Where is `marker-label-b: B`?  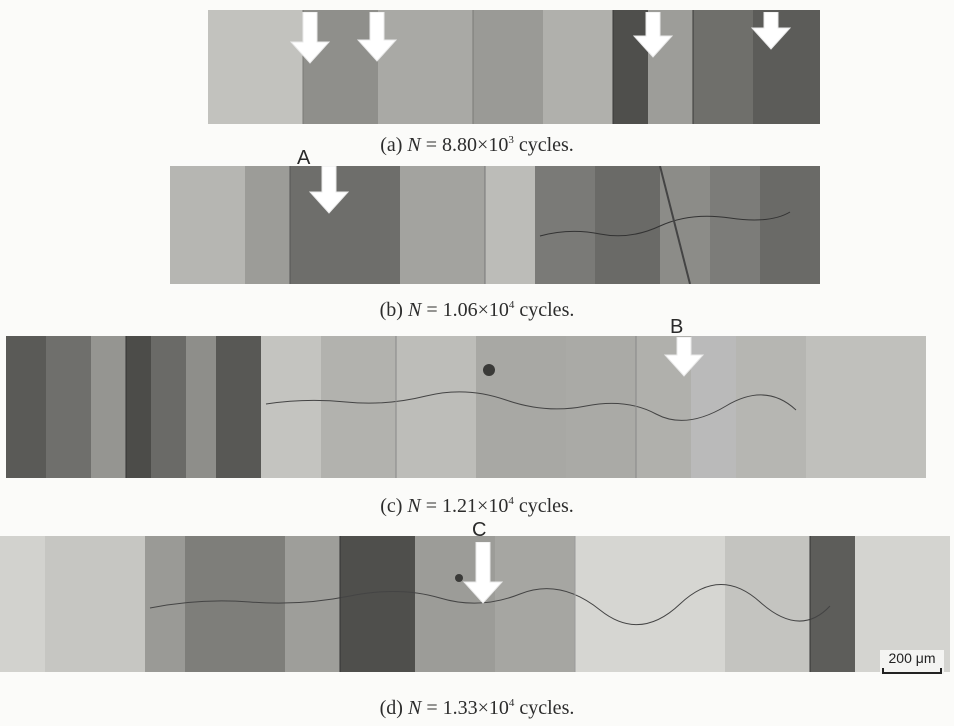
marker-label-b: B is located at coordinates (677, 327).